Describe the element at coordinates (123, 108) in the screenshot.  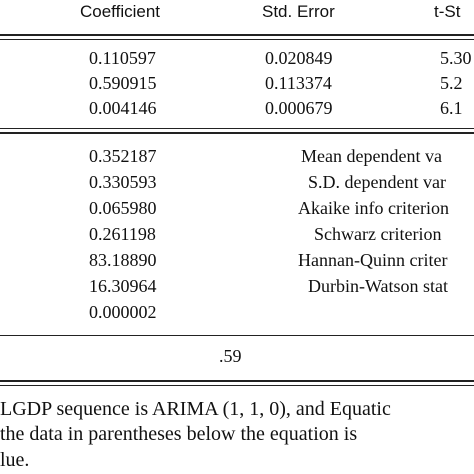
I see `coef-cell: 0.004146` at that location.